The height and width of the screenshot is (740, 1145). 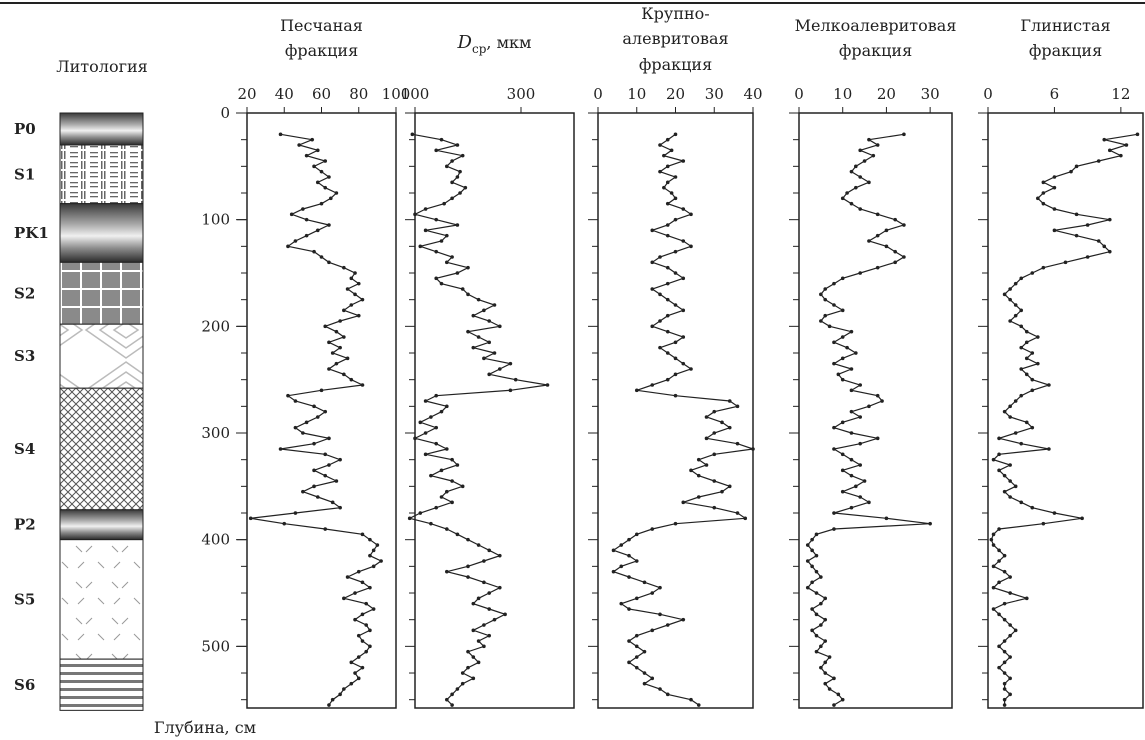 I want to click on lithology-column: P0 S1 PK1 S2 S3 S4 P2 S5 S6, so click(x=79, y=411).